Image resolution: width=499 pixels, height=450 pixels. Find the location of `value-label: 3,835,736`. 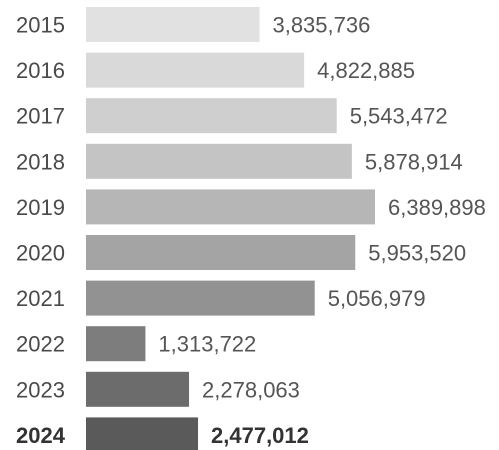

value-label: 3,835,736 is located at coordinates (321, 25).